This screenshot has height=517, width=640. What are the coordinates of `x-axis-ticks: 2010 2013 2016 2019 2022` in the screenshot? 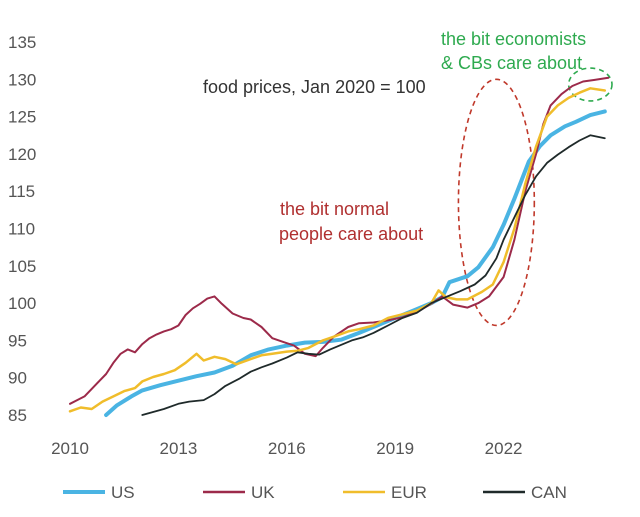 It's located at (286, 448).